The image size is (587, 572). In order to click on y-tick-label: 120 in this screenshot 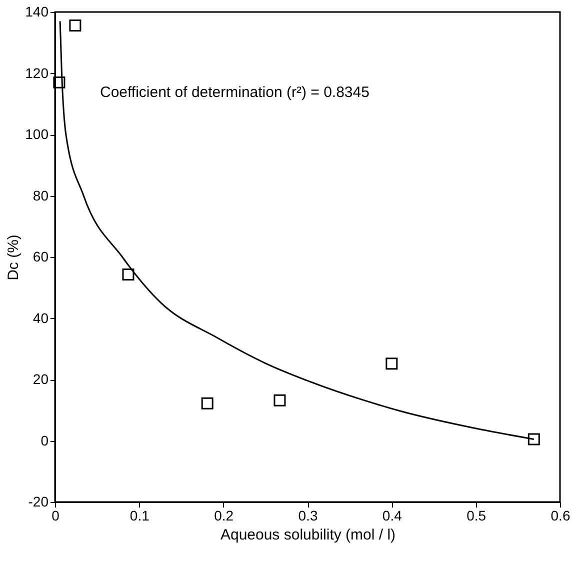, I will do `click(37, 72)`.